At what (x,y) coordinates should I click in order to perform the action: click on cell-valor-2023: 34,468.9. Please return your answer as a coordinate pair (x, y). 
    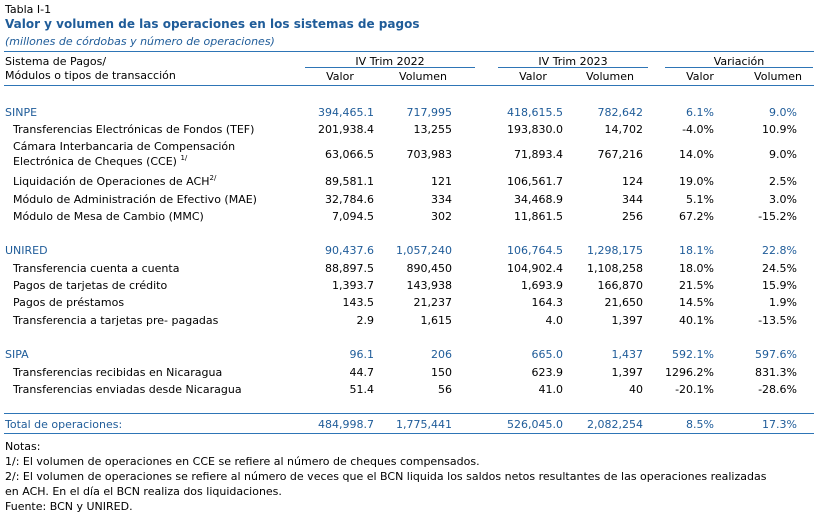
    Looking at the image, I should click on (538, 199).